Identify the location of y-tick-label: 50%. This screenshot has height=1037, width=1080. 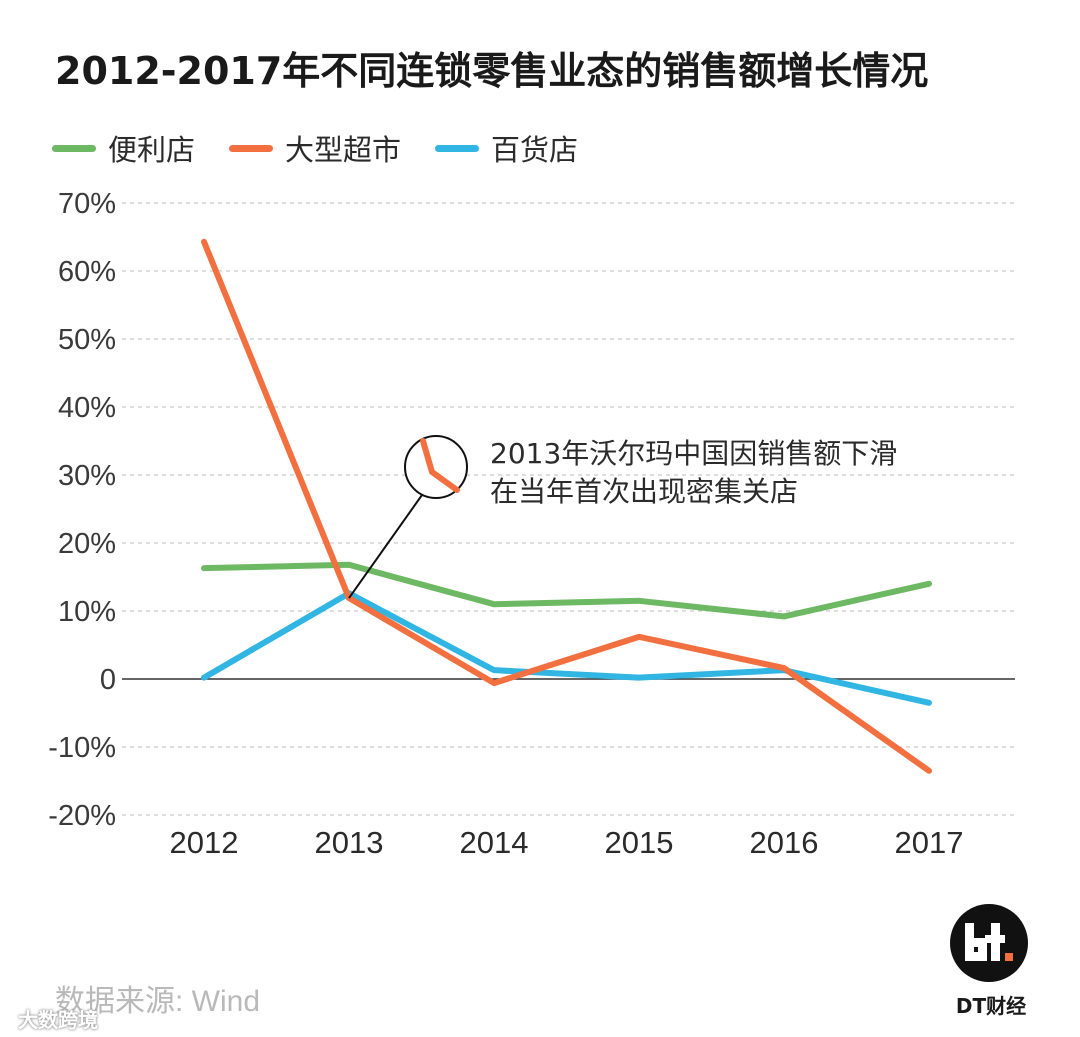
(87, 340).